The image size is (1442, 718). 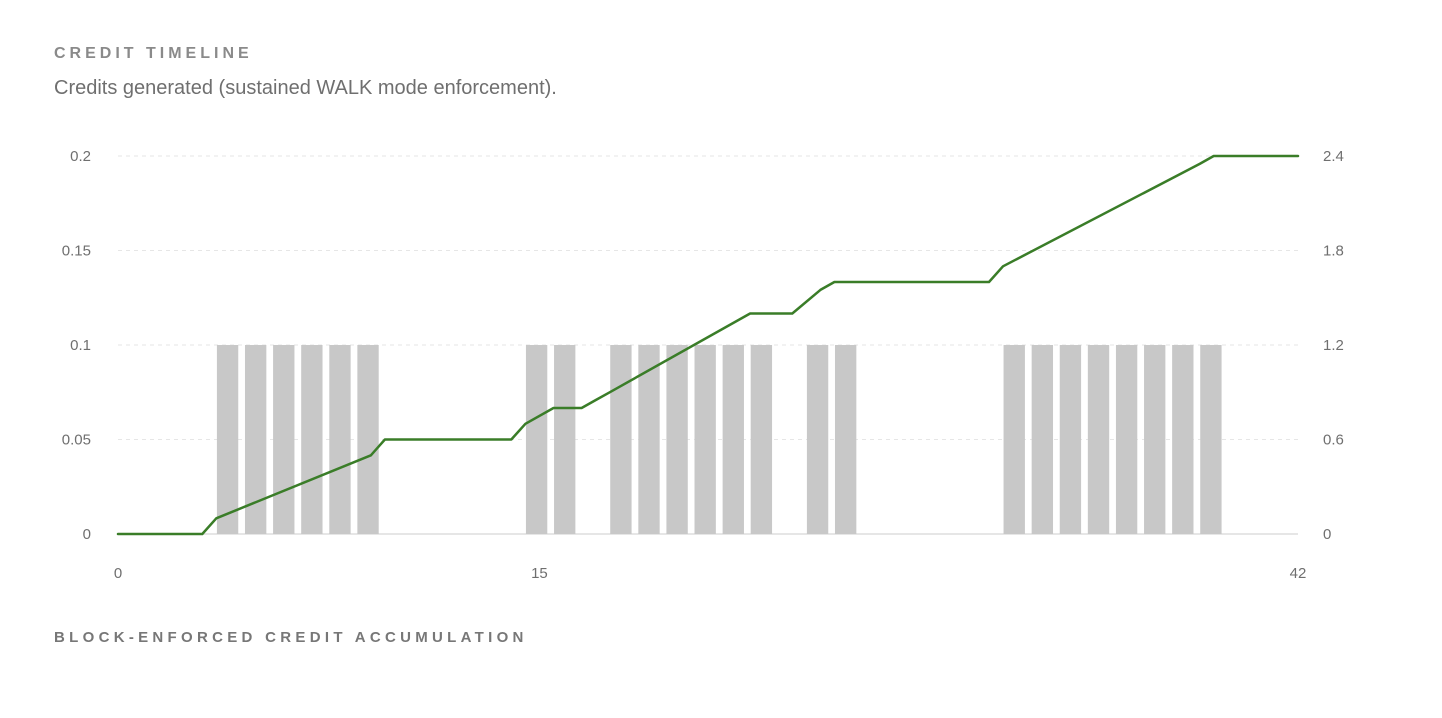 What do you see at coordinates (1327, 534) in the screenshot?
I see `right-tick-label: 0` at bounding box center [1327, 534].